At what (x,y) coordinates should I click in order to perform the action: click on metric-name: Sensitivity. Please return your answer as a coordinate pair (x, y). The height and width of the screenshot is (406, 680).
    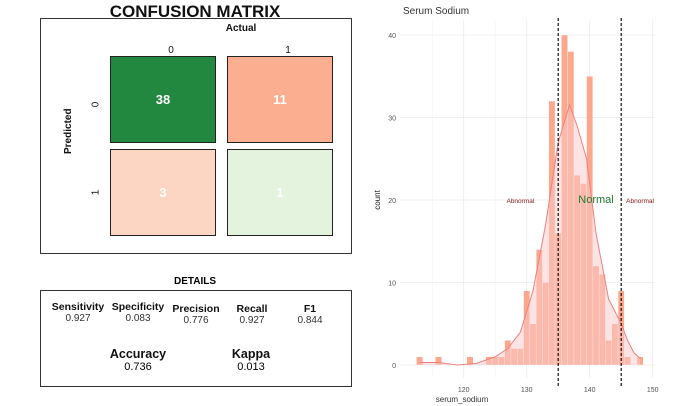
    Looking at the image, I should click on (78, 307).